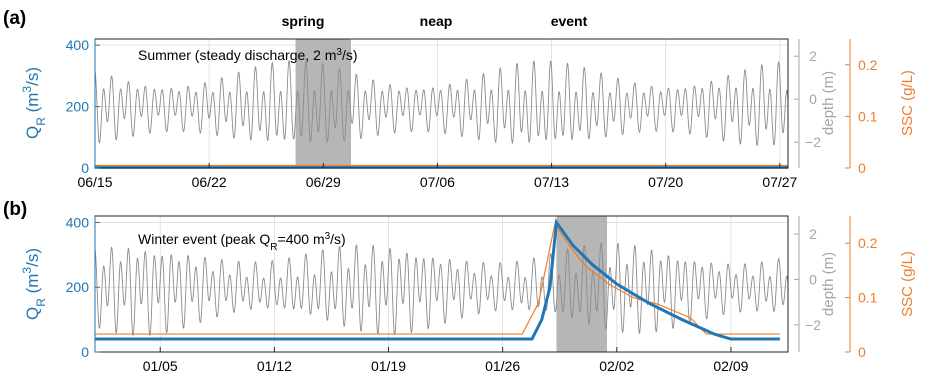 This screenshot has width=927, height=381. I want to click on x-tick-label: 07/13, so click(551, 182).